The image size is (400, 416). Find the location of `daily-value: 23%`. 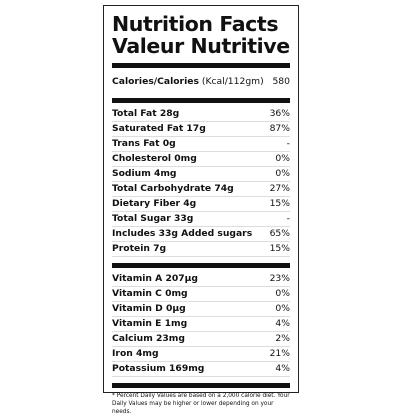

daily-value: 23% is located at coordinates (279, 278).